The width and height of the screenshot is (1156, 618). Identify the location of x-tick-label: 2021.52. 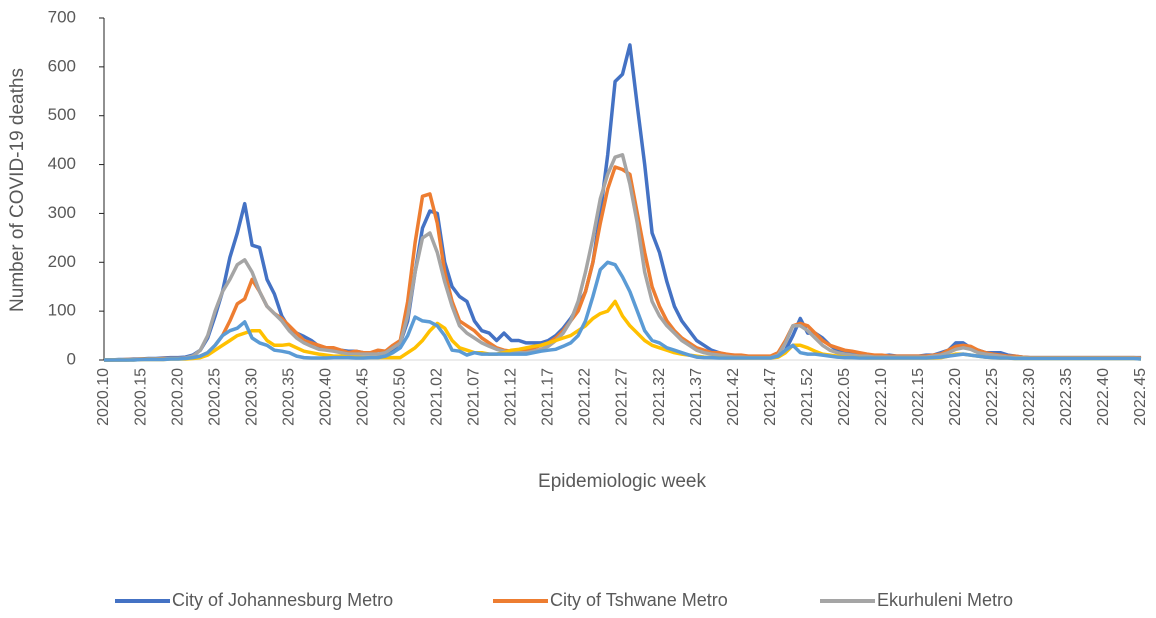
(807, 397).